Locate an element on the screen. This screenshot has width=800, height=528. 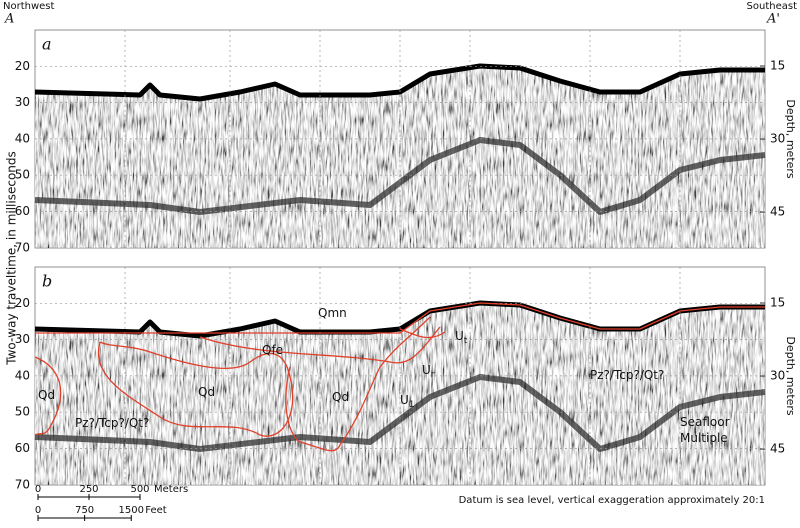
seafloor is located at coordinates (399, 82).